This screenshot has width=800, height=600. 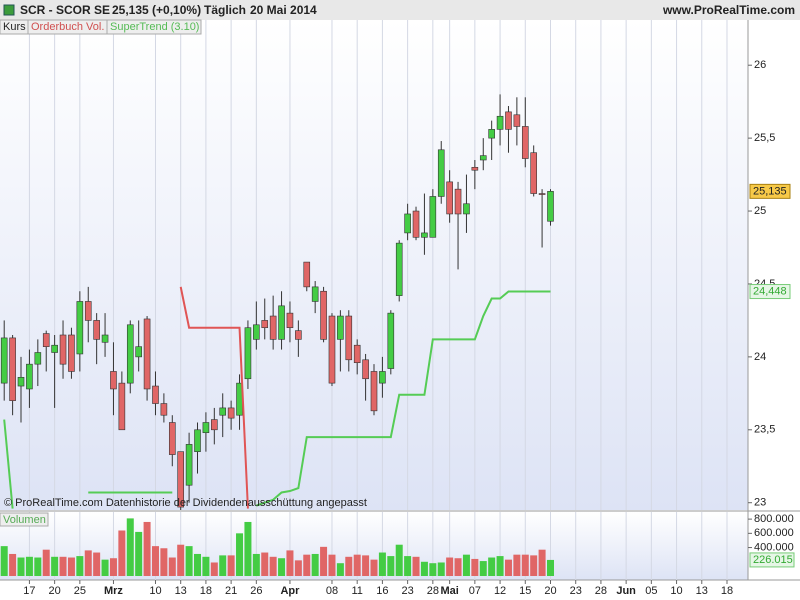 I want to click on x-tick-label: Mai, so click(x=449, y=591).